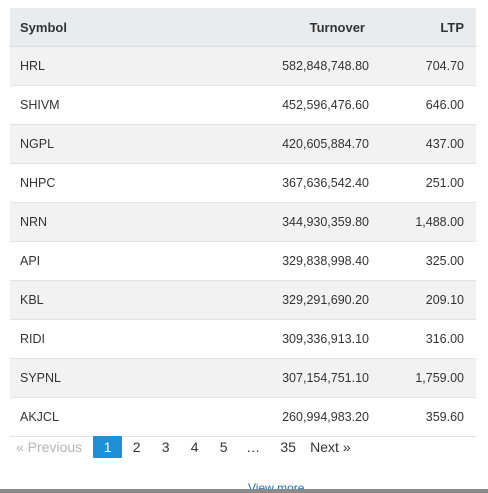 The image size is (488, 493). Describe the element at coordinates (276, 485) in the screenshot. I see `view-more-link: View more` at that location.